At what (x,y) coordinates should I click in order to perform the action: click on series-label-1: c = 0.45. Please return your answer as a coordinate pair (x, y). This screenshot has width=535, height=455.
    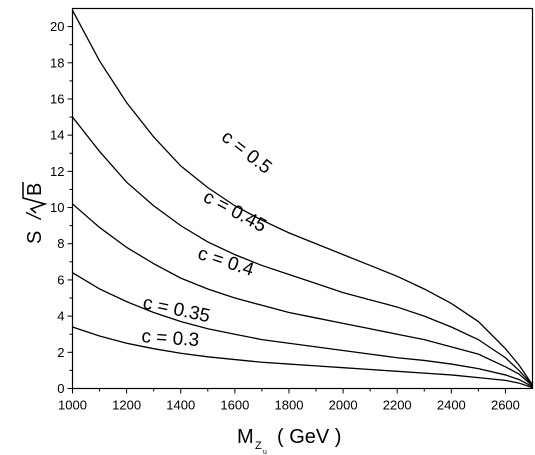
    Looking at the image, I should click on (235, 211).